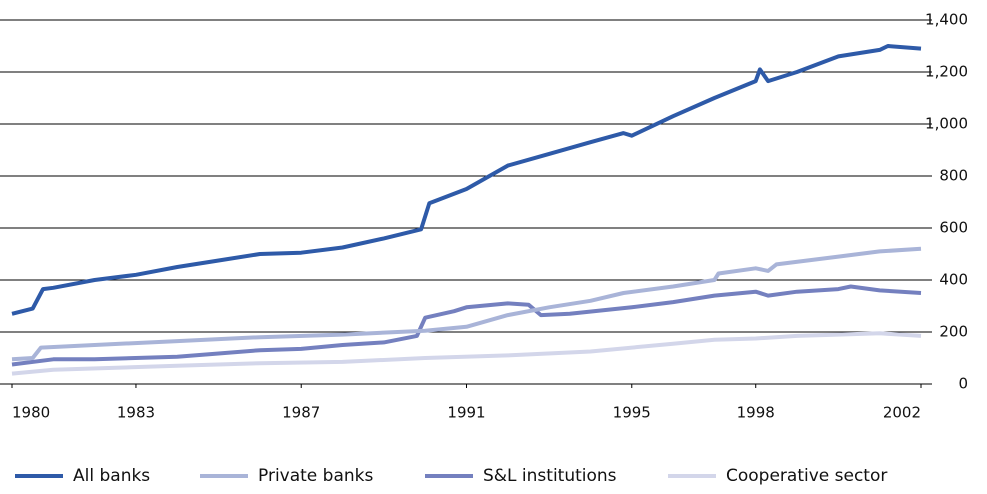 This screenshot has height=494, width=987. I want to click on x-tick-label: 1980, so click(31, 413).